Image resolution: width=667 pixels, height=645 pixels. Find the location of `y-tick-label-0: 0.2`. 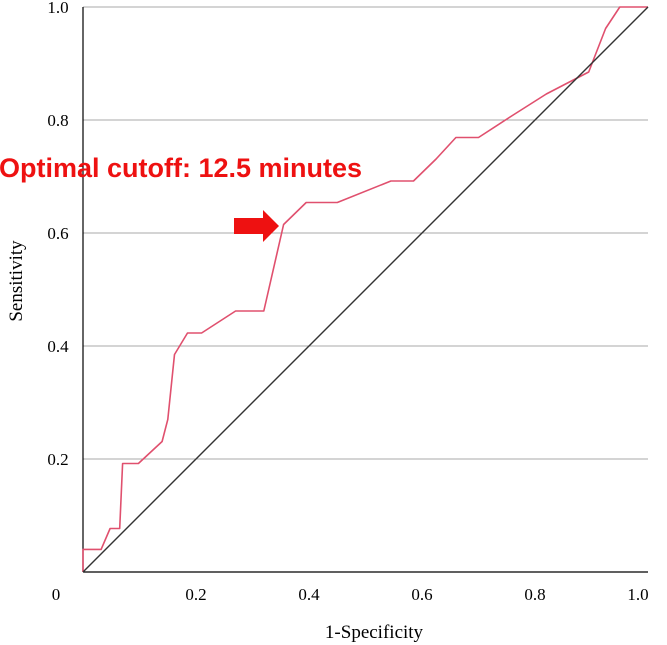

y-tick-label-0: 0.2 is located at coordinates (57, 459).